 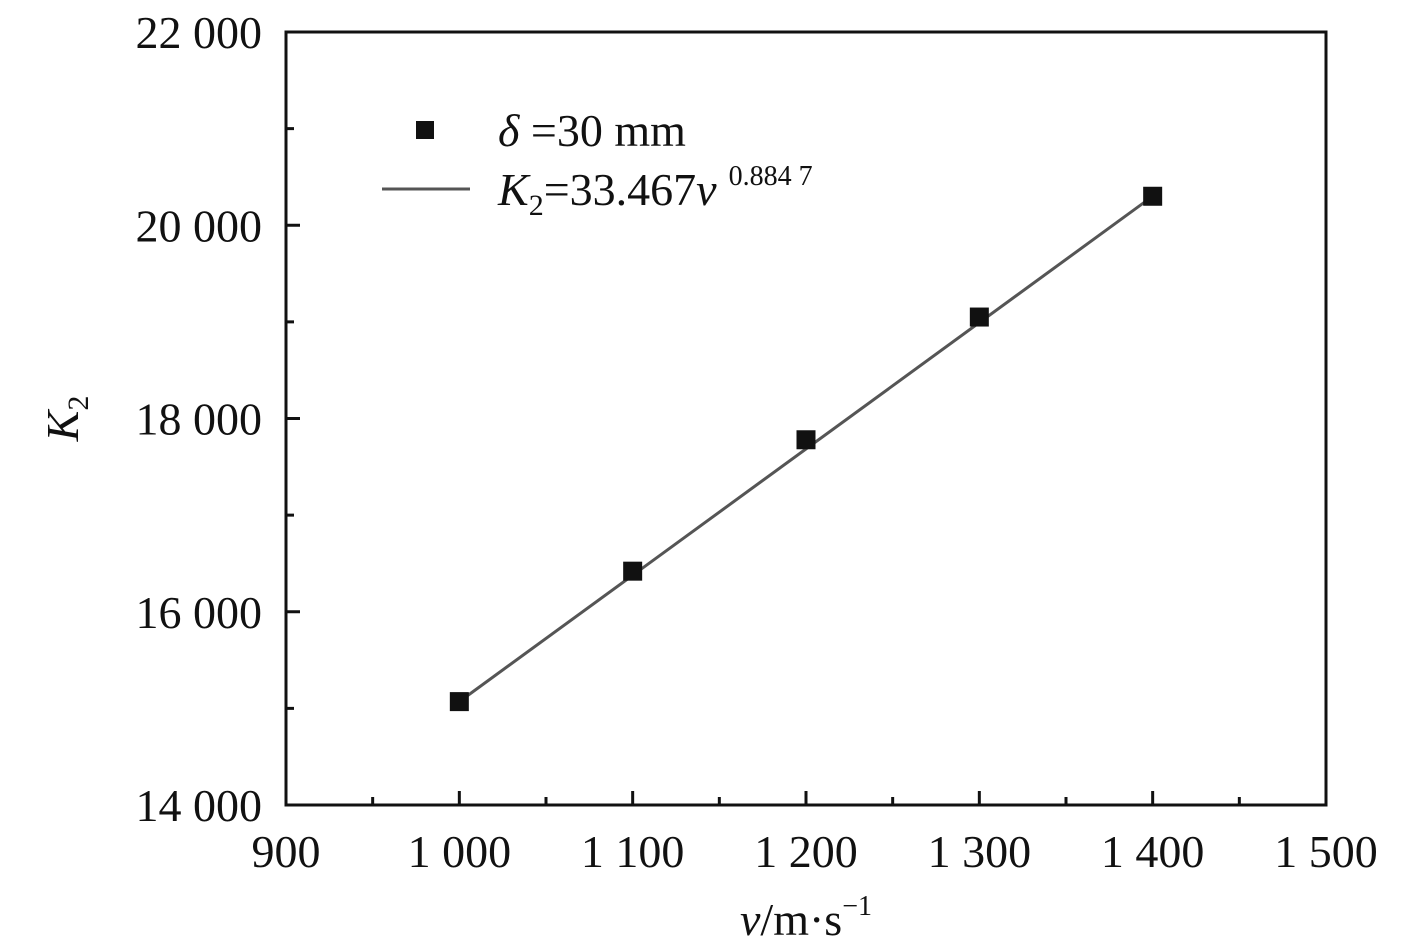 I want to click on legend: δ =30 mm K2=33.467v 0.884 7, so click(x=597, y=163).